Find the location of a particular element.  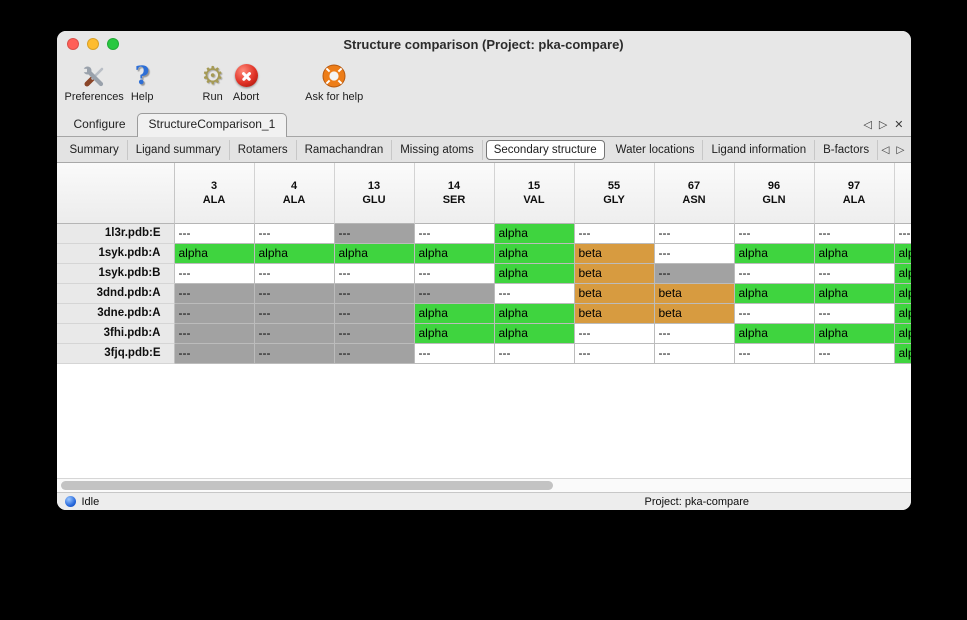

help-button: ? Help is located at coordinates (142, 81).